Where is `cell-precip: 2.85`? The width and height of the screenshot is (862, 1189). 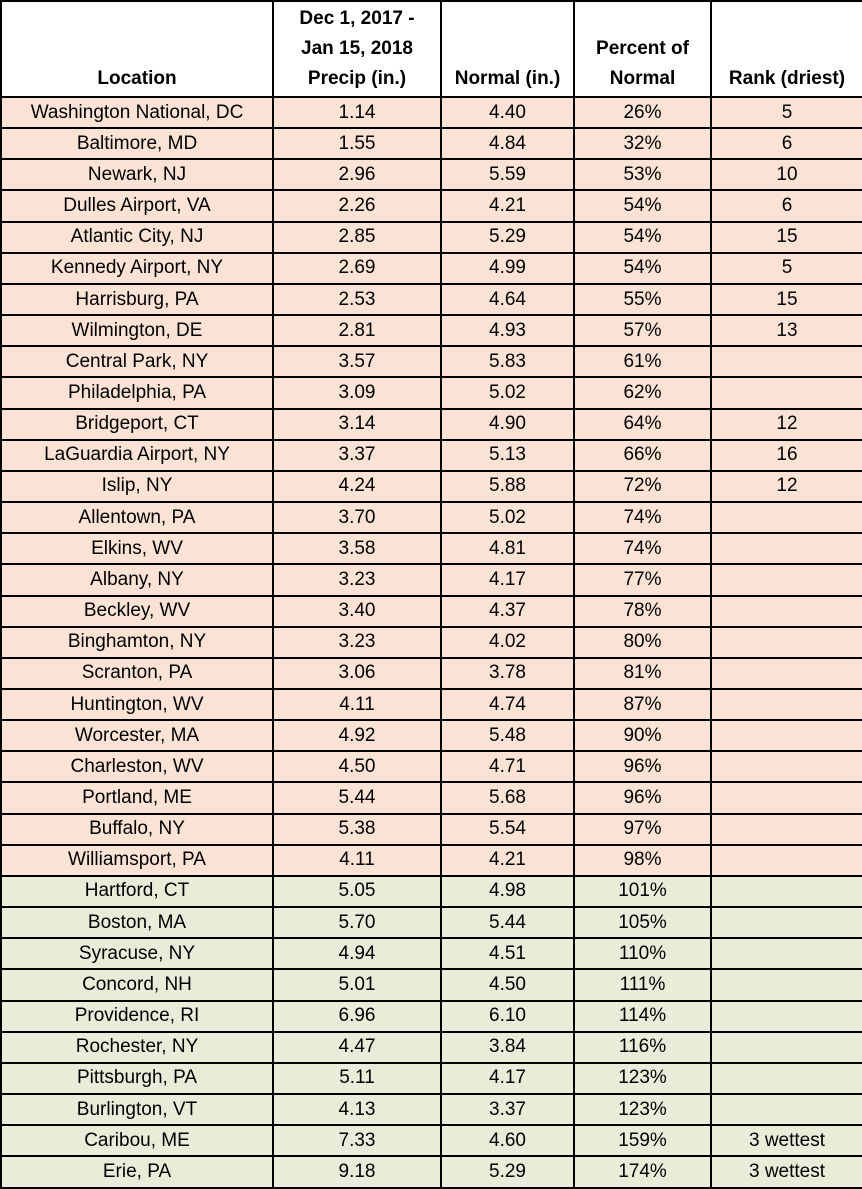 cell-precip: 2.85 is located at coordinates (357, 237).